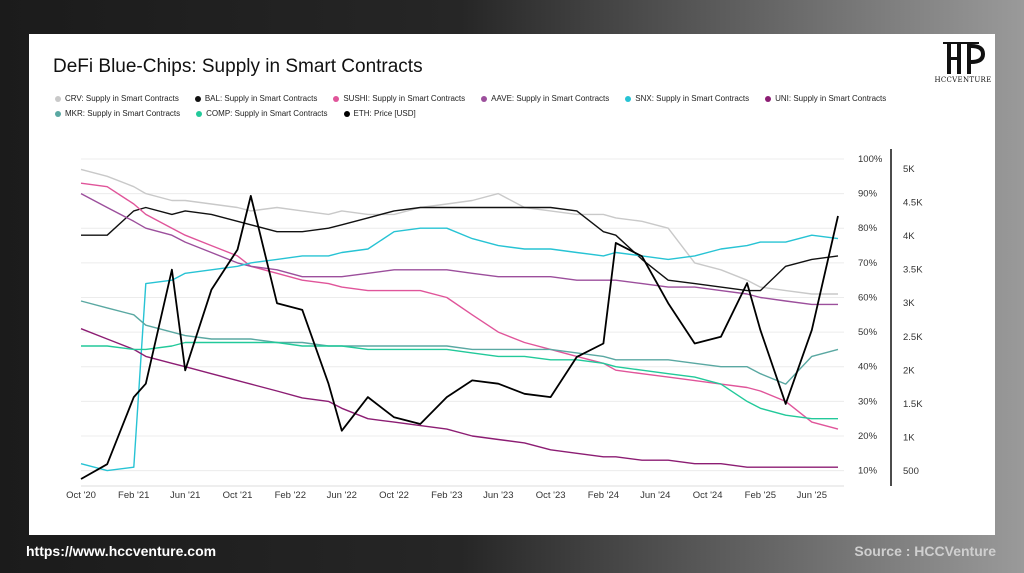 This screenshot has width=1024, height=573. Describe the element at coordinates (384, 113) in the screenshot. I see `legend-label: ETH: Price [USD]` at that location.